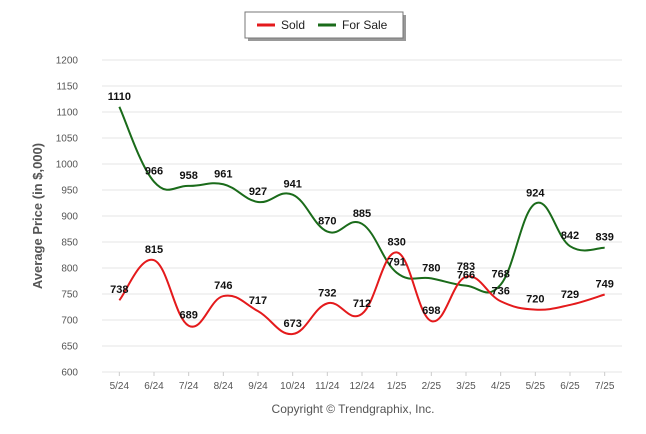 The width and height of the screenshot is (646, 434). What do you see at coordinates (67, 61) in the screenshot?
I see `y-tick-label: 1200` at bounding box center [67, 61].